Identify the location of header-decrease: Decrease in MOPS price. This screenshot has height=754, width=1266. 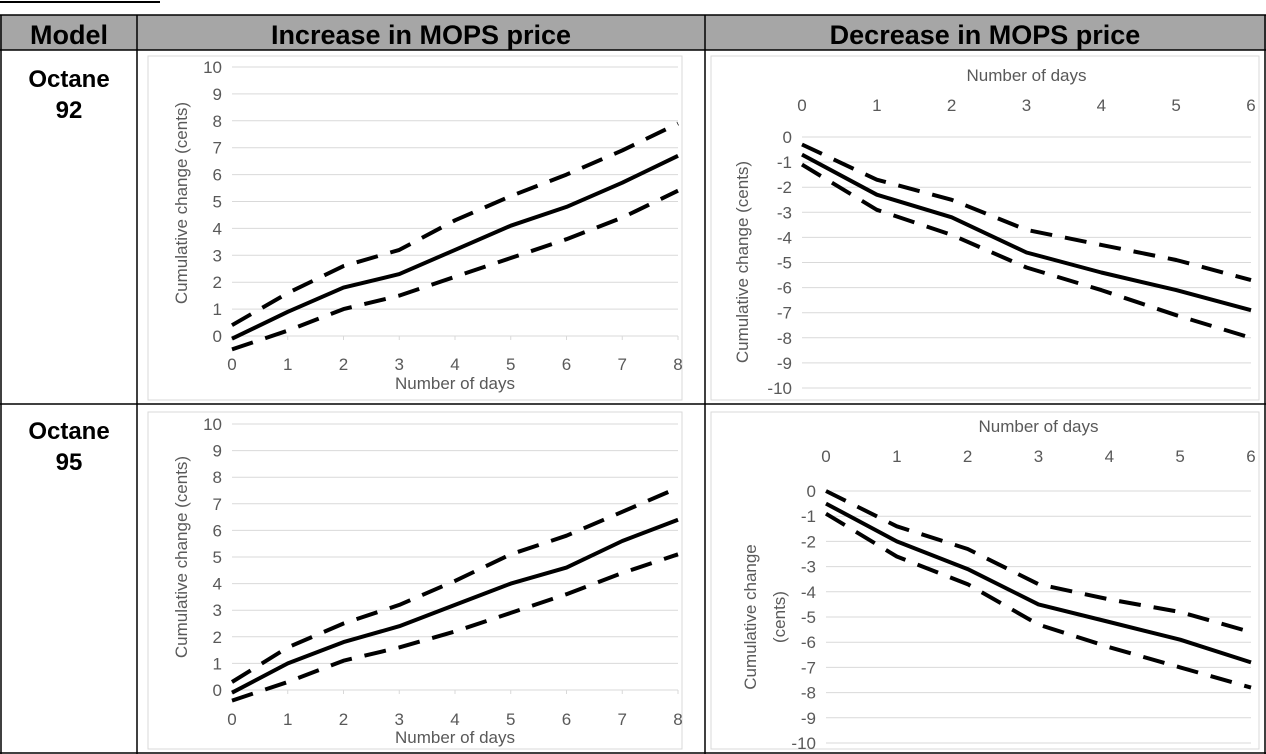
(985, 35).